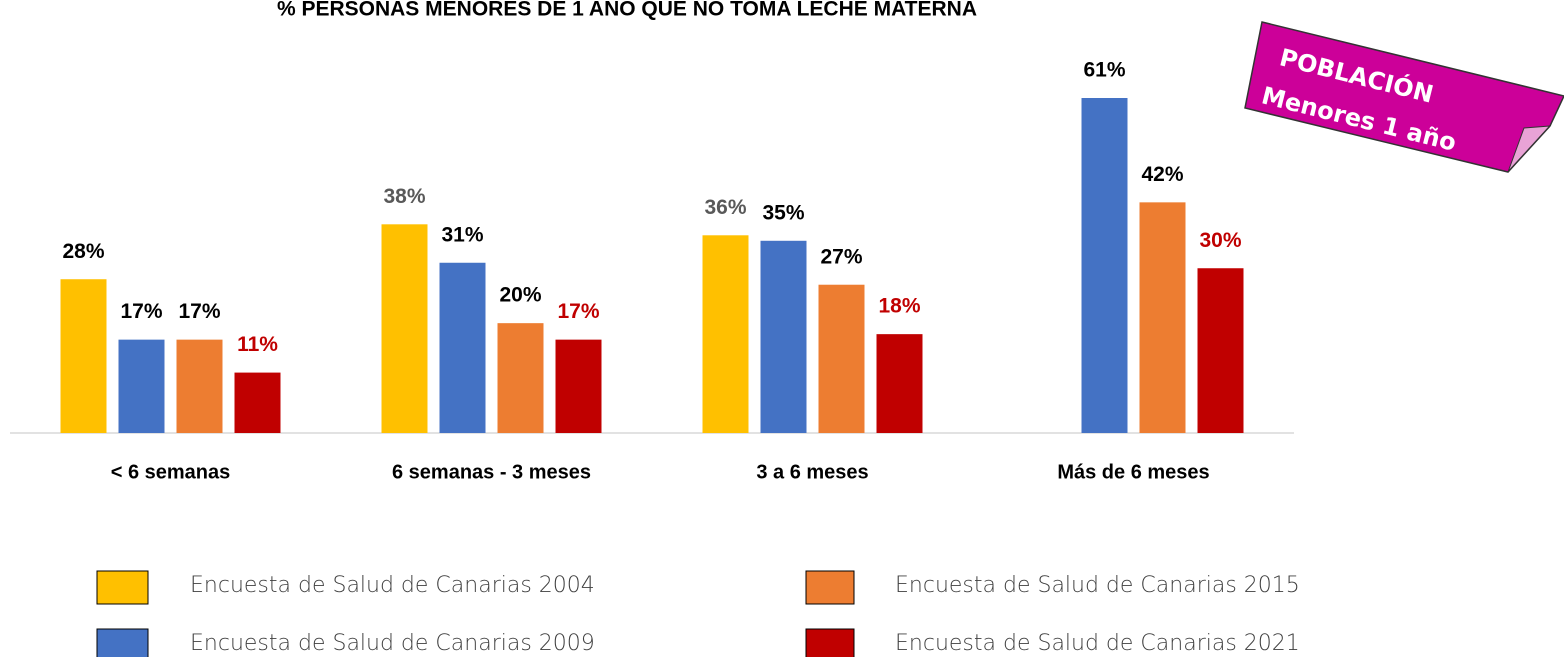  Describe the element at coordinates (392, 585) in the screenshot. I see `legend-label: Encuesta de Salud de Canarias 2004` at that location.